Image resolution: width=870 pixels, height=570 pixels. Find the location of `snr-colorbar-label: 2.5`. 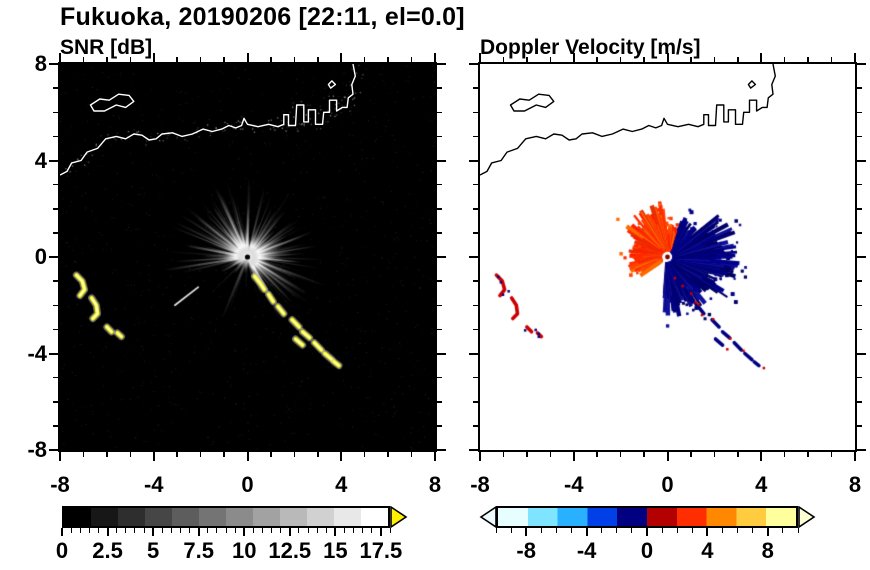

snr-colorbar-label: 2.5 is located at coordinates (107, 550).